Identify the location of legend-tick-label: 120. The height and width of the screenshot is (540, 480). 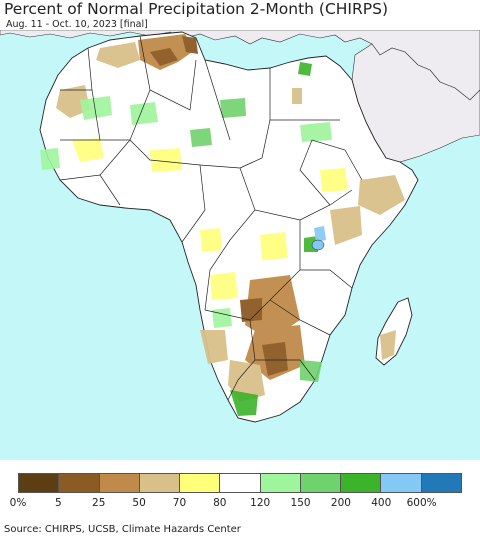
(260, 503).